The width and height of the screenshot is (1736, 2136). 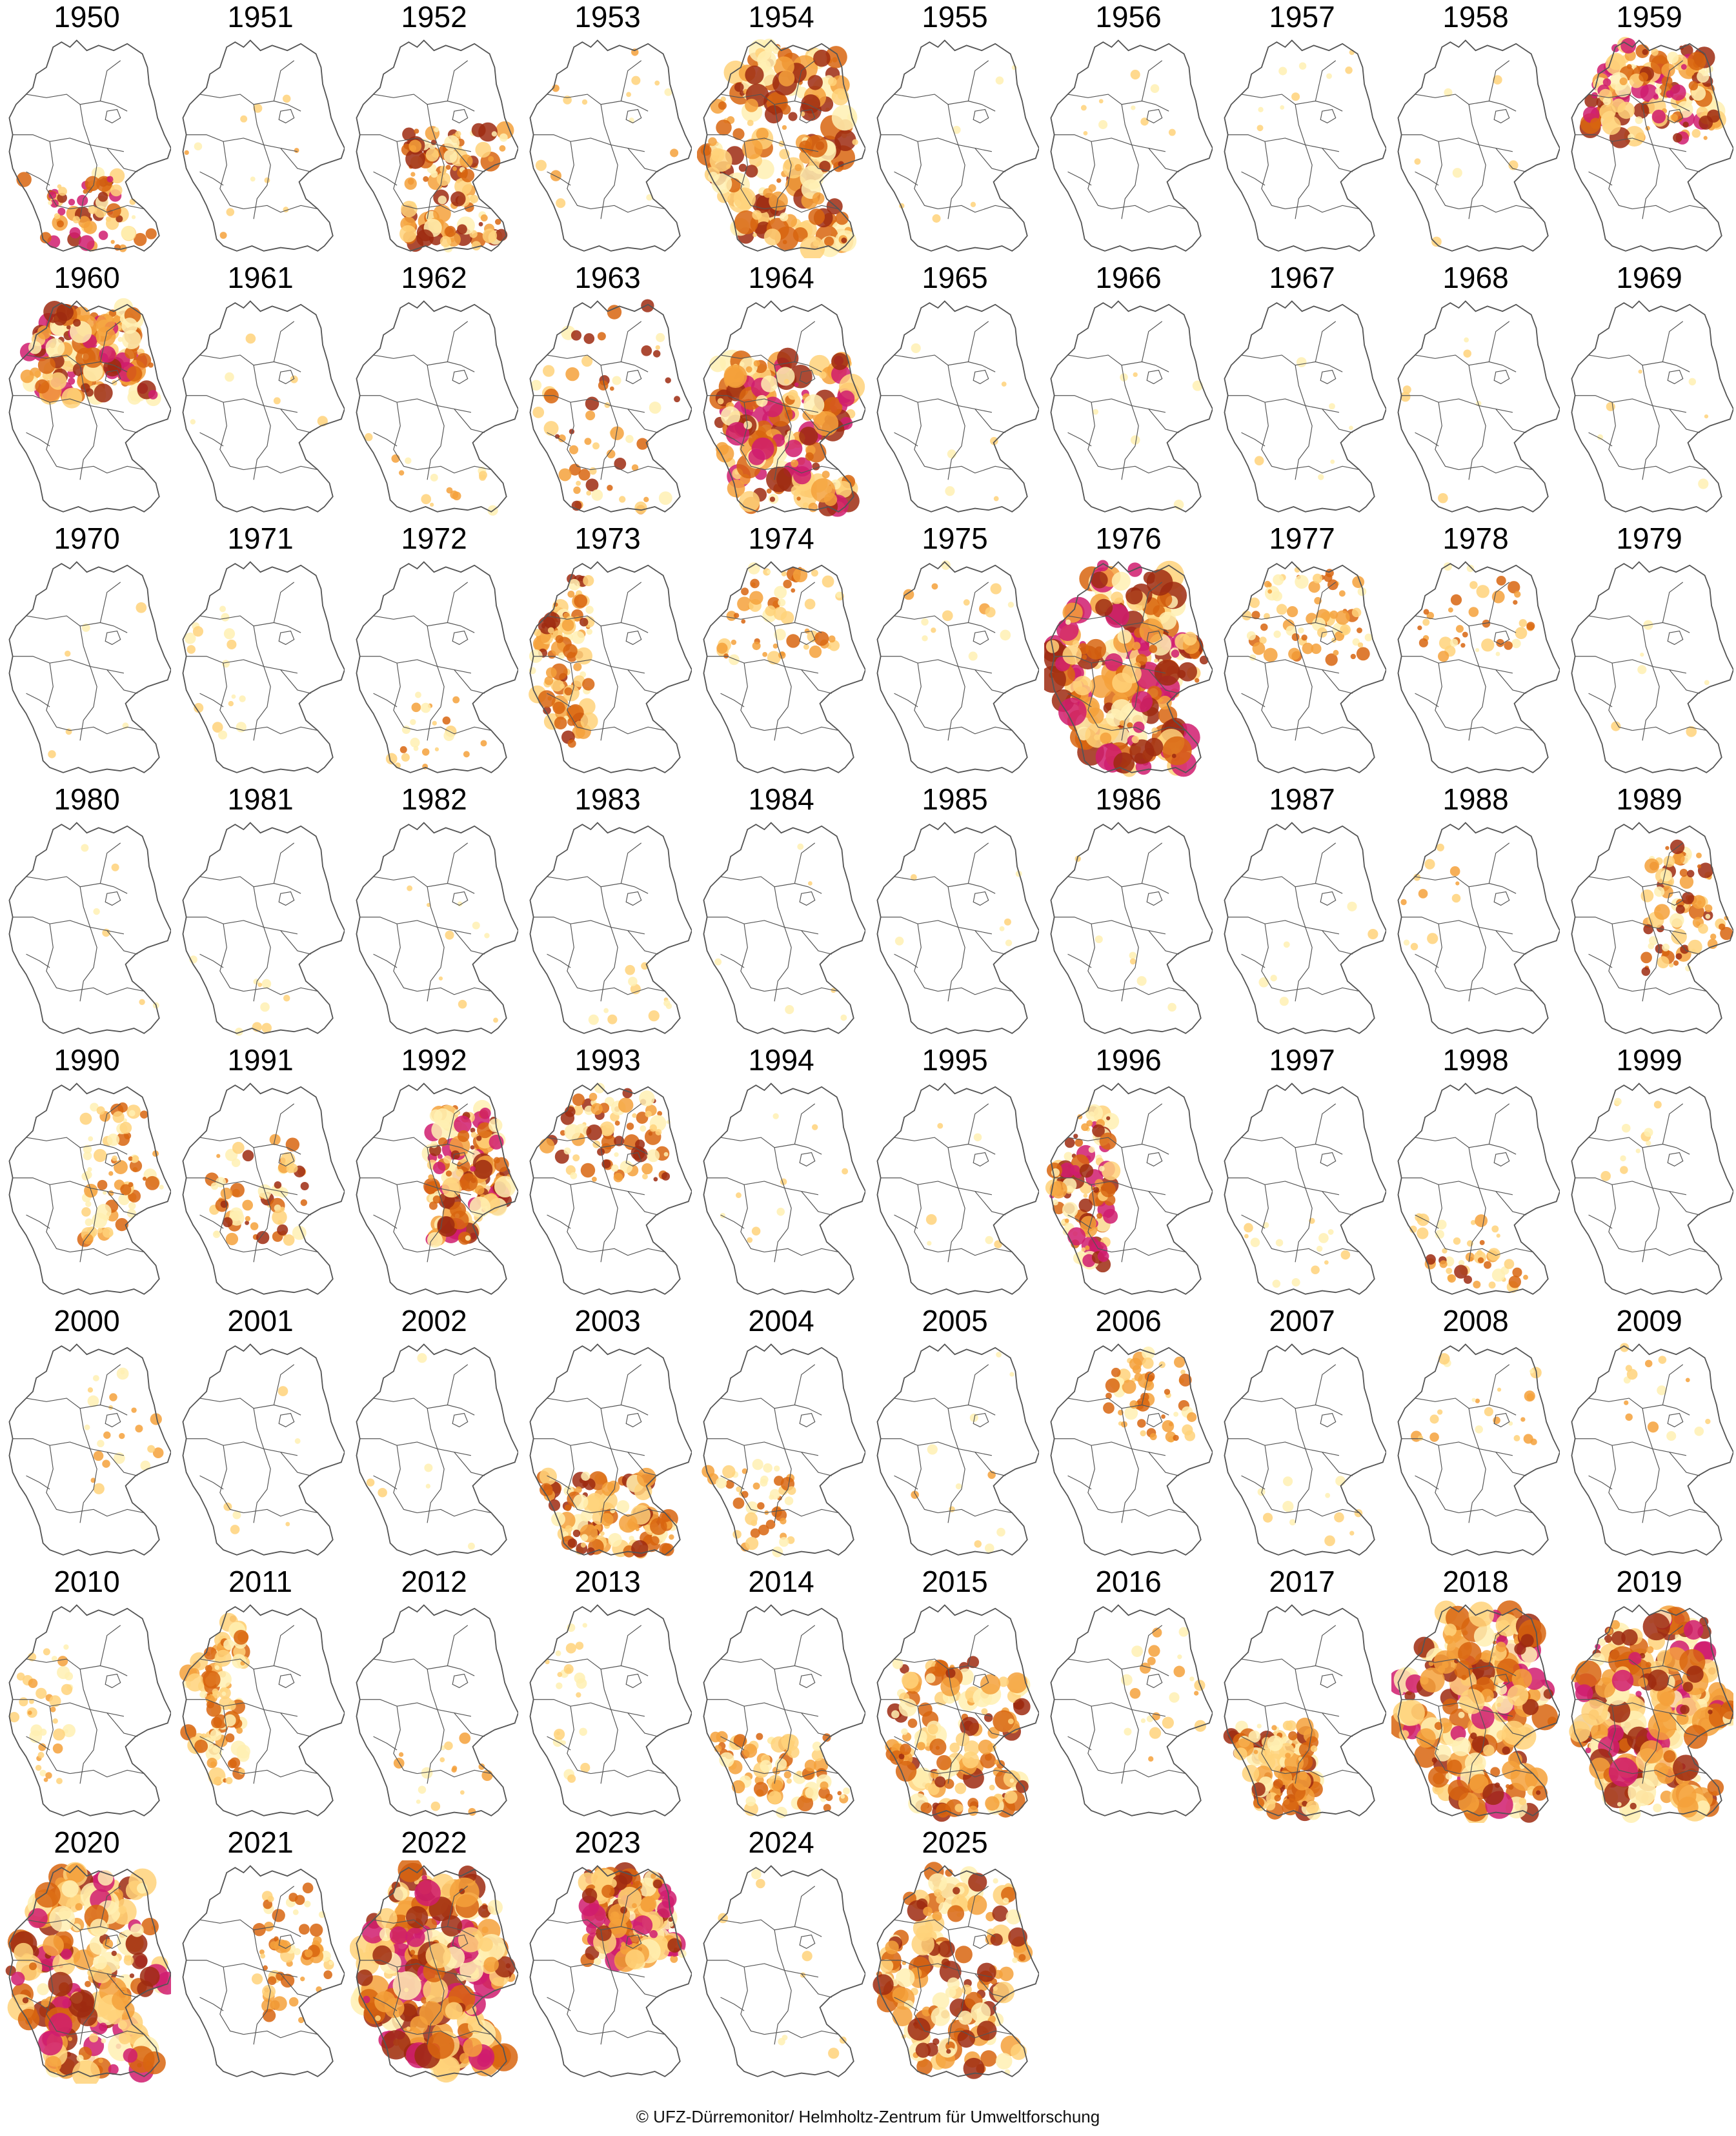 I want to click on year-label: 1985, so click(x=955, y=799).